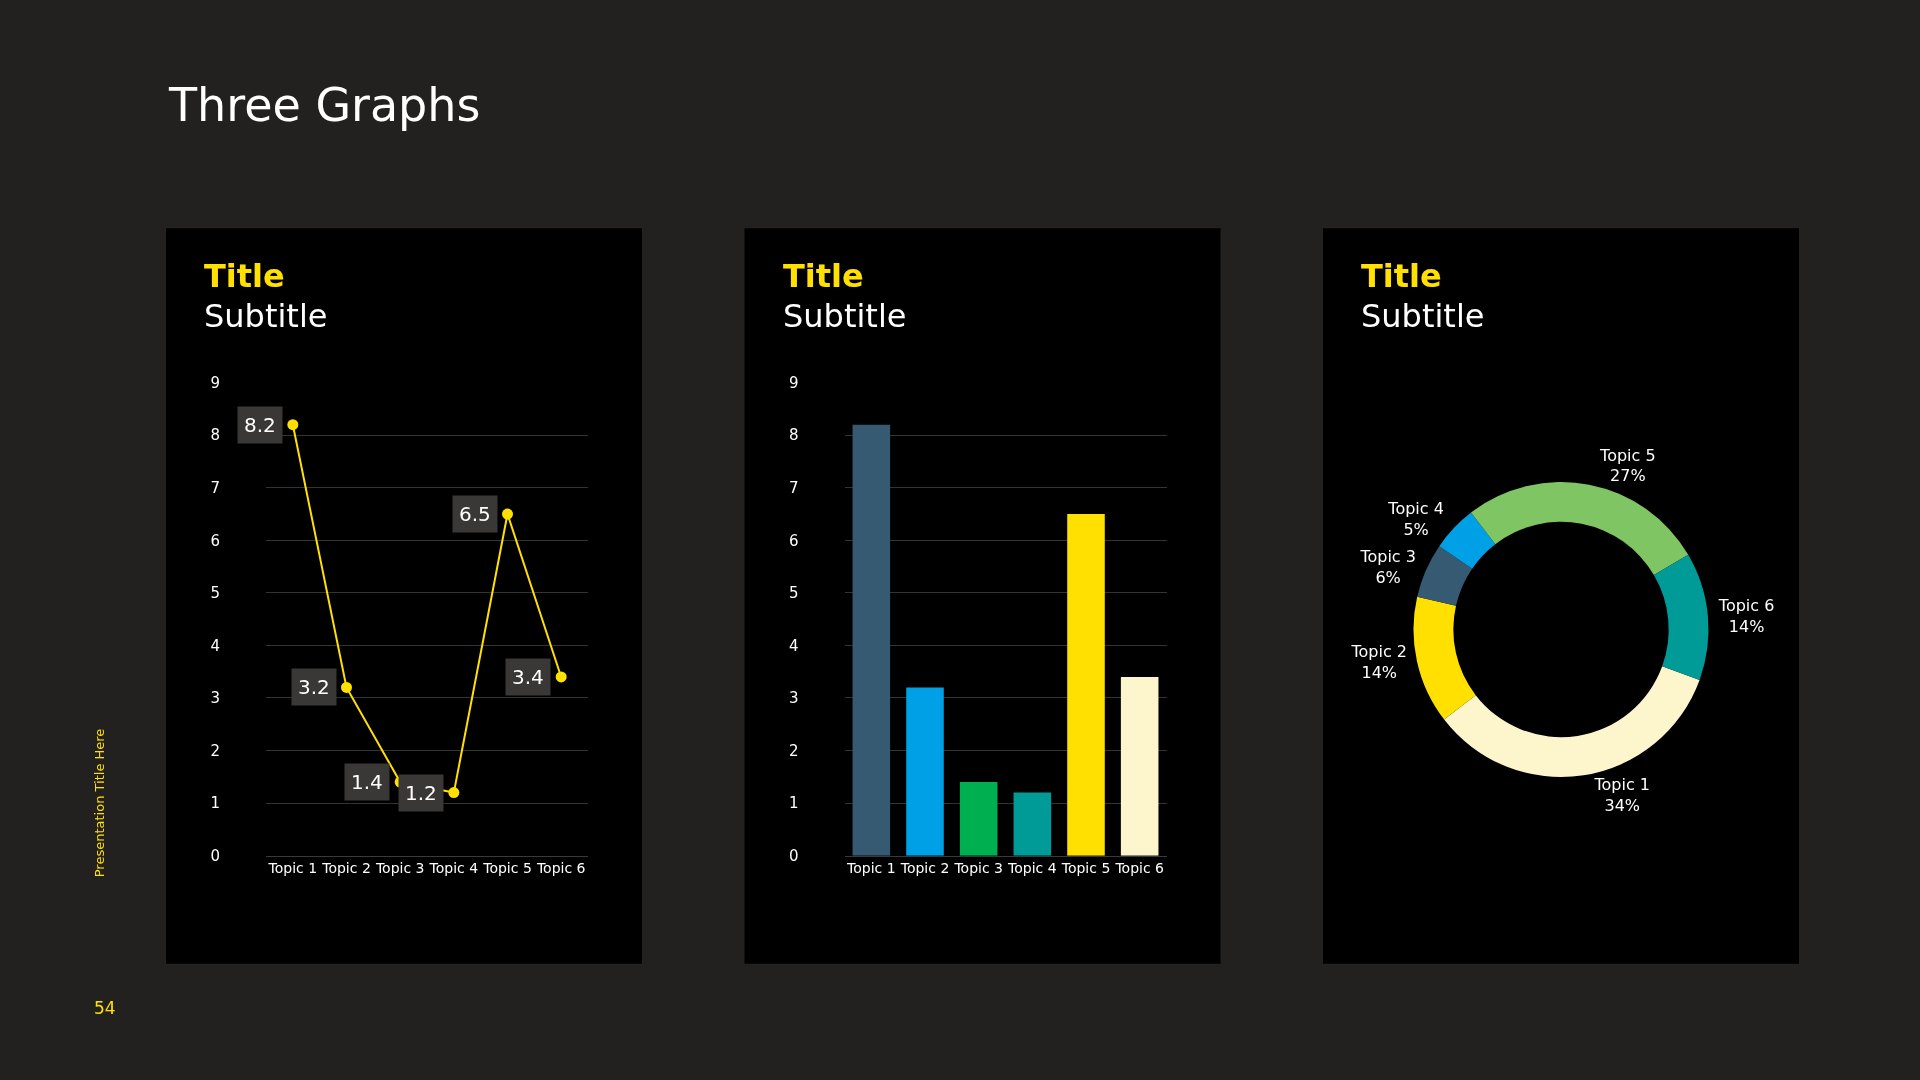 This screenshot has width=1920, height=1080. Describe the element at coordinates (99, 803) in the screenshot. I see `text: Presentation Title Here` at that location.